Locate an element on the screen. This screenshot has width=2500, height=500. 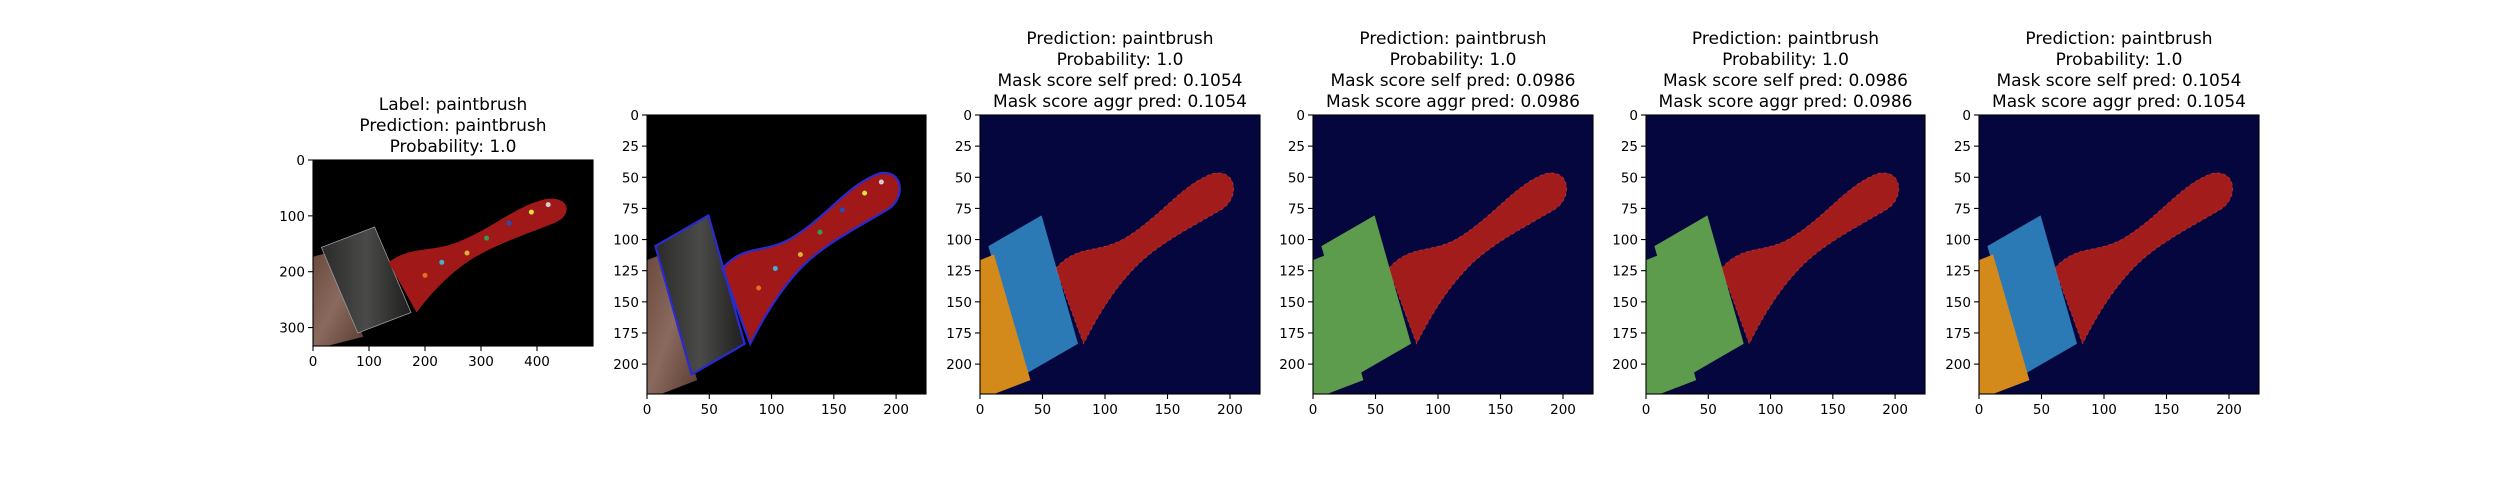
photo-handle is located at coordinates (477, 255).